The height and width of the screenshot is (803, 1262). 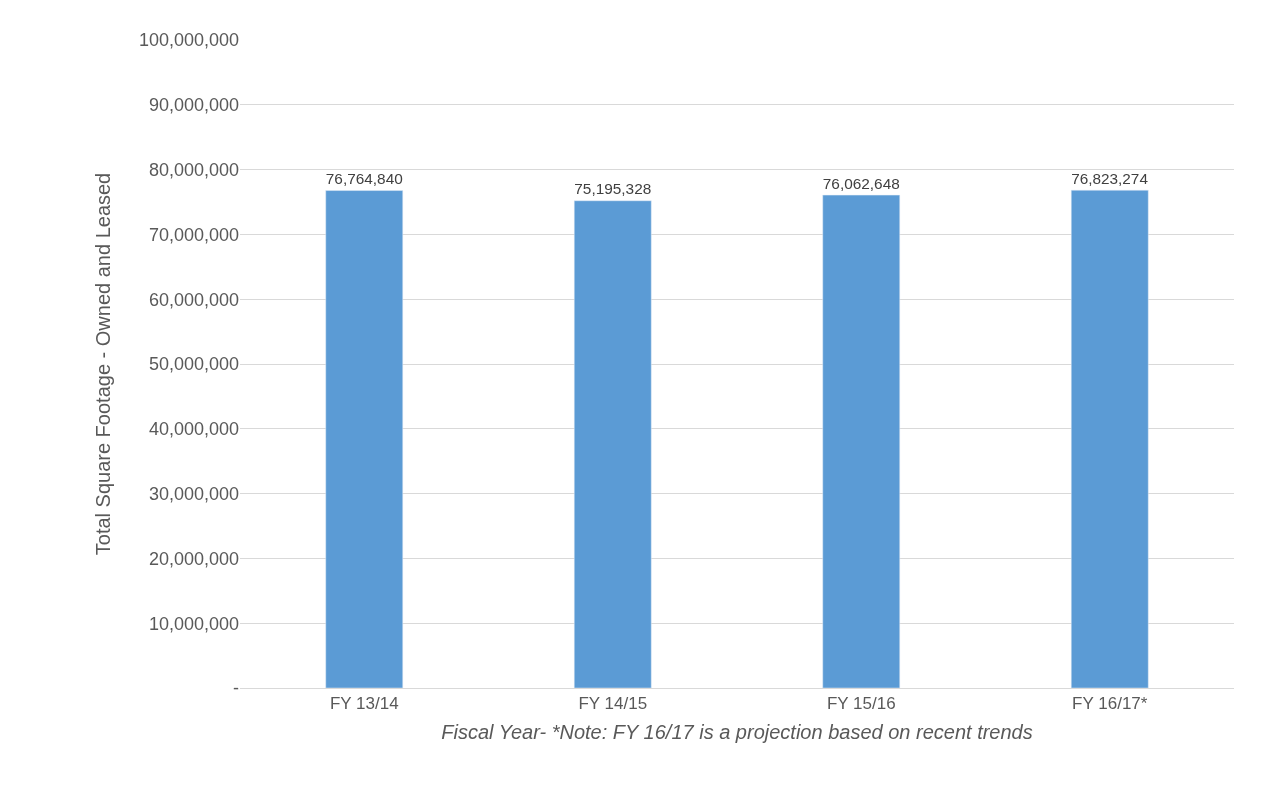 What do you see at coordinates (103, 364) in the screenshot?
I see `y-axis-title: Total Square Footage - Owned and Leased` at bounding box center [103, 364].